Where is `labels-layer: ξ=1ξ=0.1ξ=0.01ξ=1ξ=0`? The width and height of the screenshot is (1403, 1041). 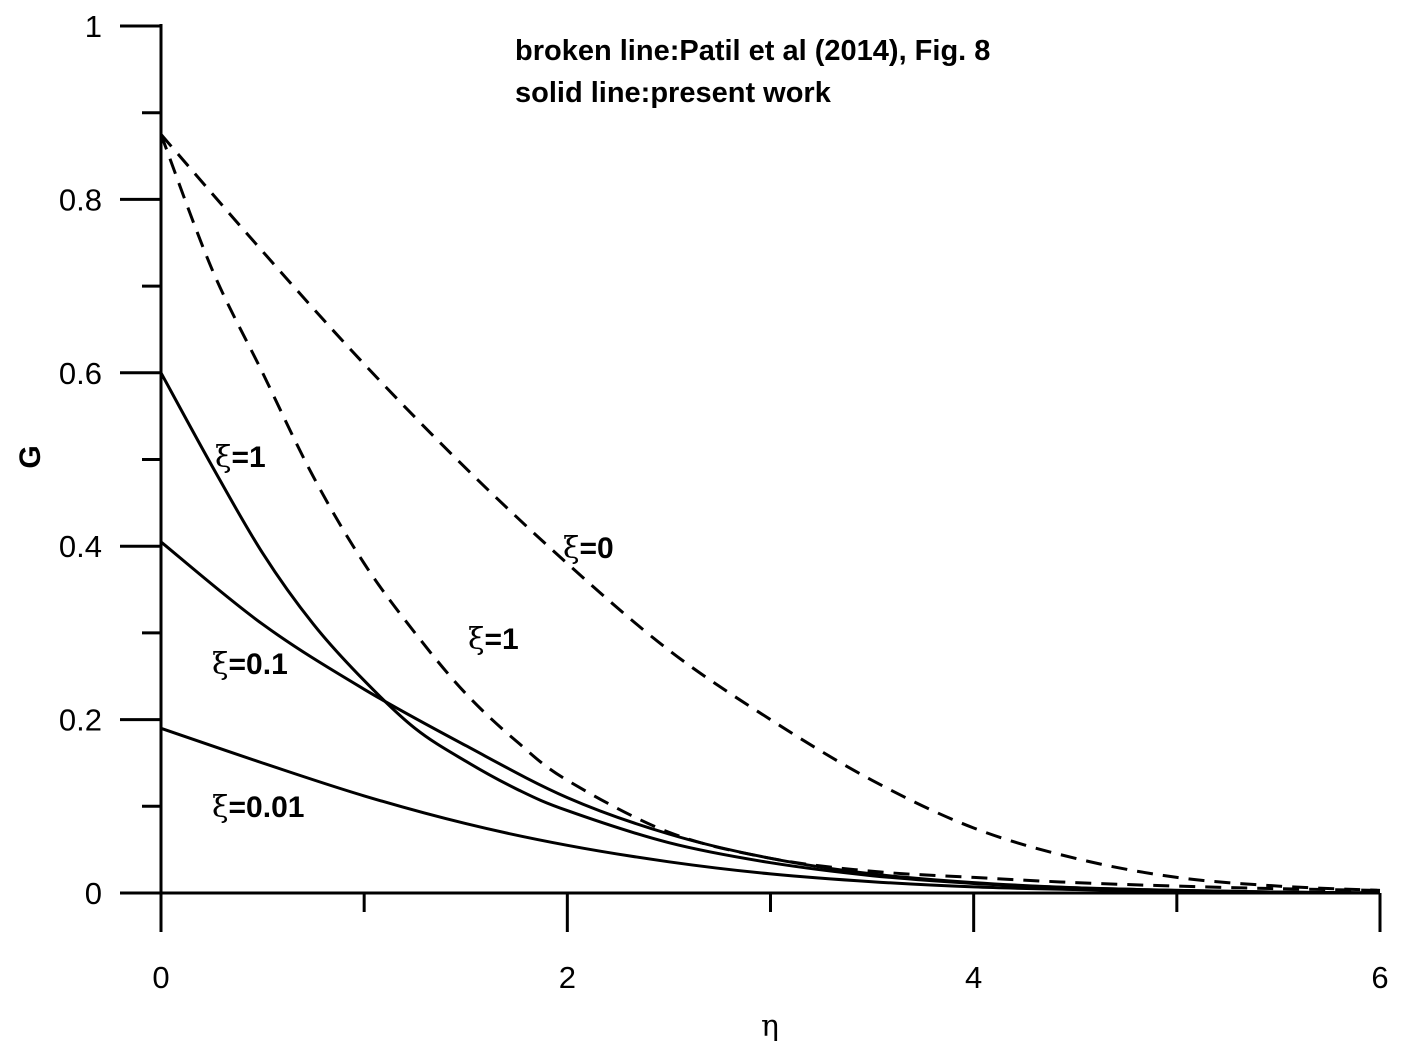
labels-layer: ξ=1ξ=0.1ξ=0.01ξ=1ξ=0 is located at coordinates (413, 632).